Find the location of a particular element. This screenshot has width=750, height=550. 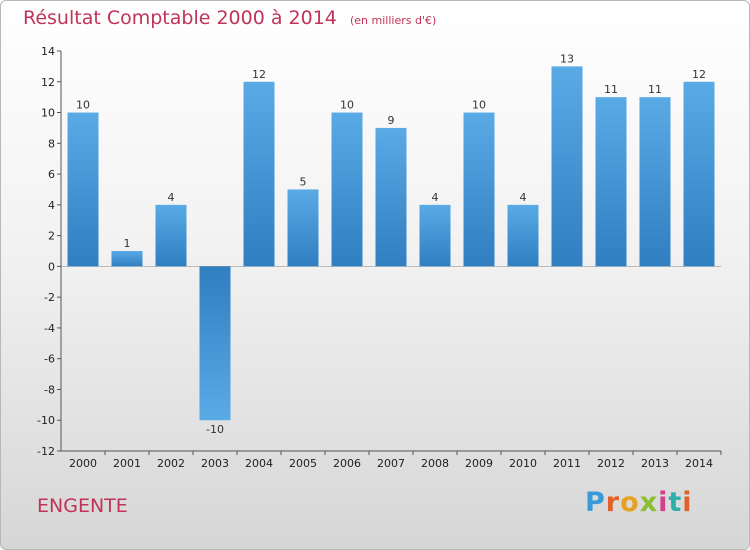

data-label-2013: 11 is located at coordinates (655, 89).